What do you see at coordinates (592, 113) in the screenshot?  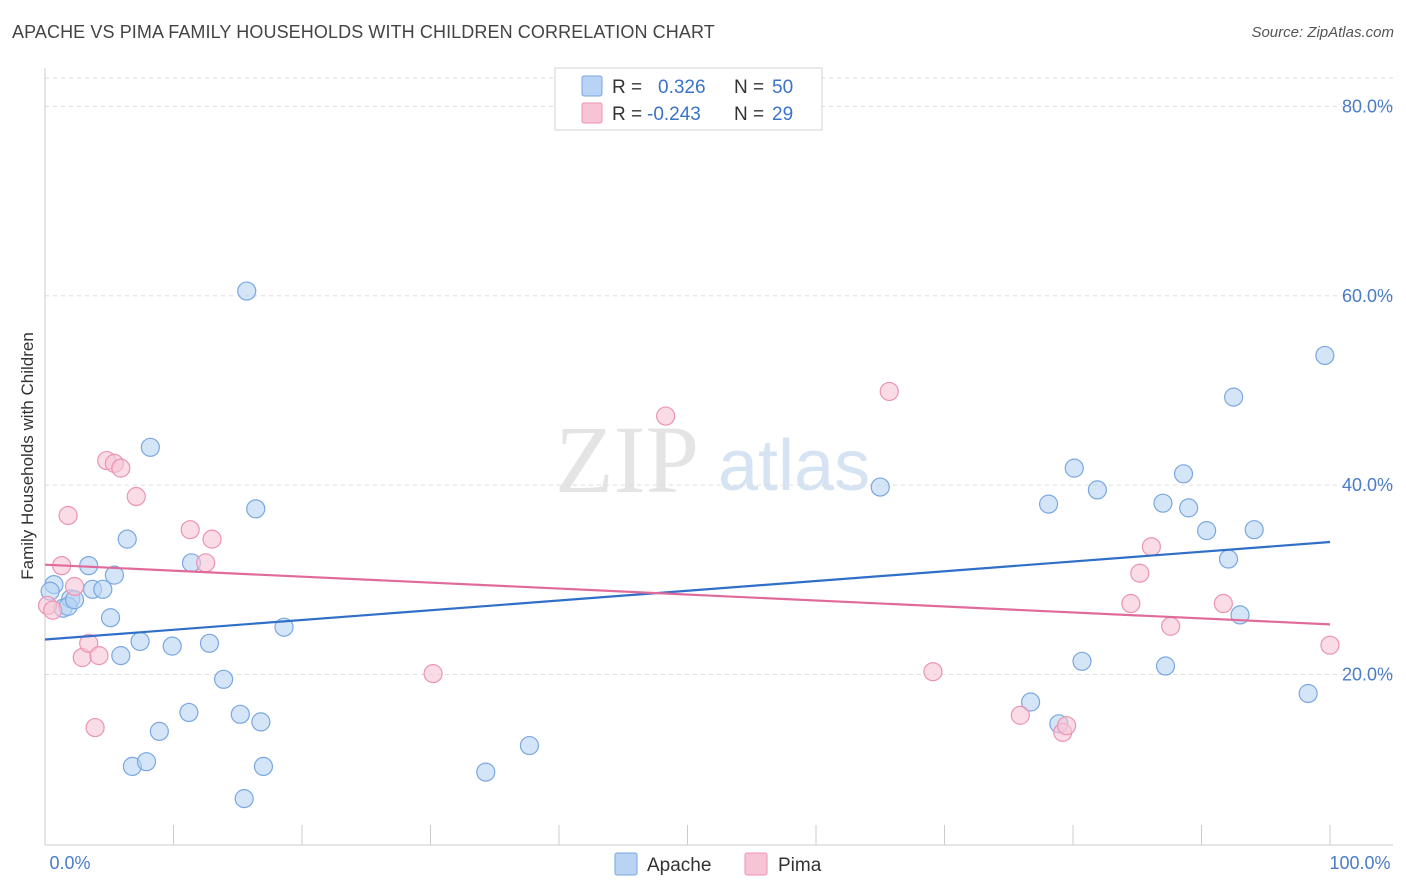 I see `legend-swatch-pima` at bounding box center [592, 113].